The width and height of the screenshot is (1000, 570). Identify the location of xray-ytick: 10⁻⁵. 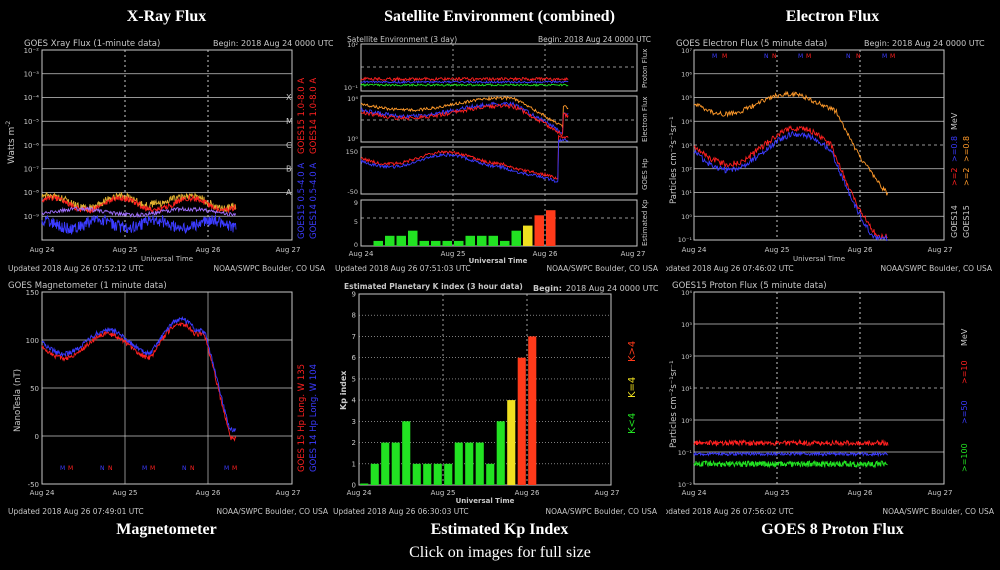
(32, 122).